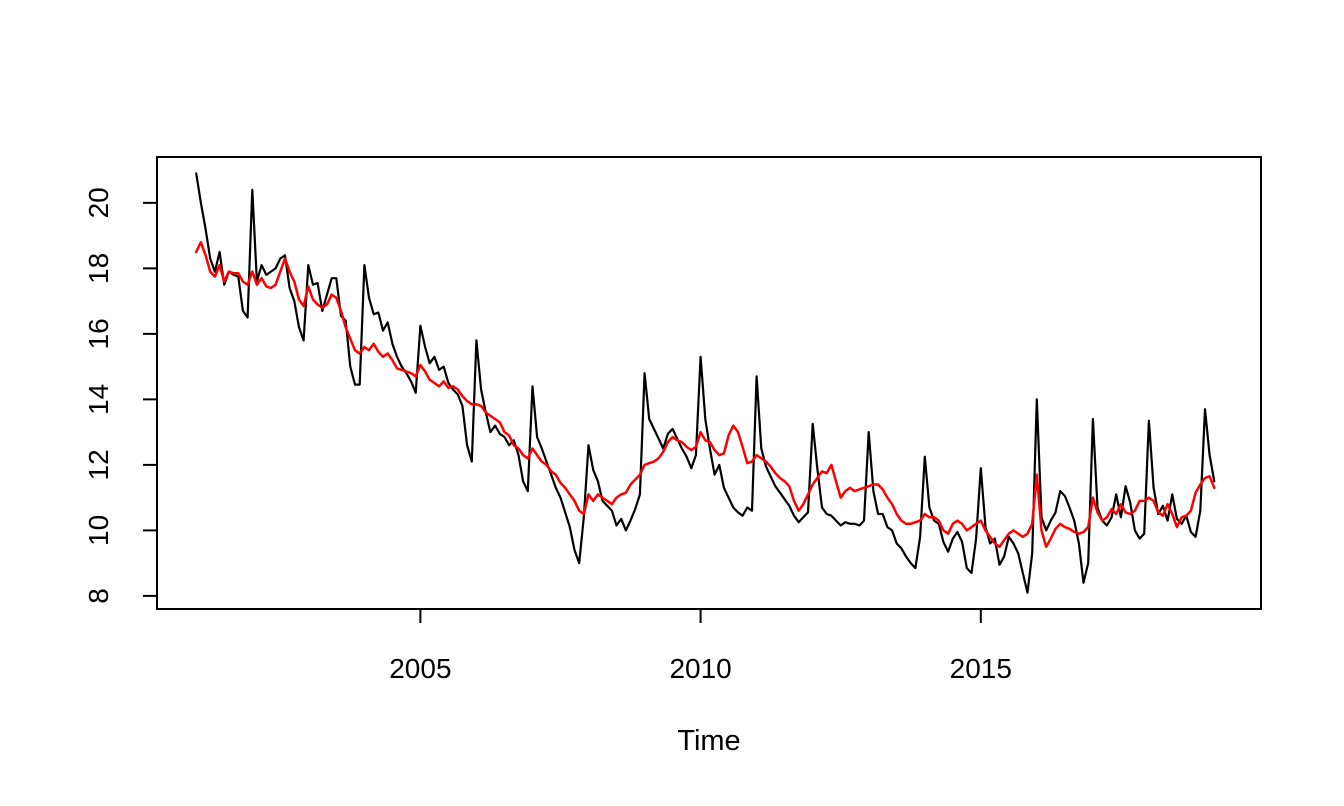 The width and height of the screenshot is (1344, 806). What do you see at coordinates (98, 399) in the screenshot?
I see `y-tick-label: 14` at bounding box center [98, 399].